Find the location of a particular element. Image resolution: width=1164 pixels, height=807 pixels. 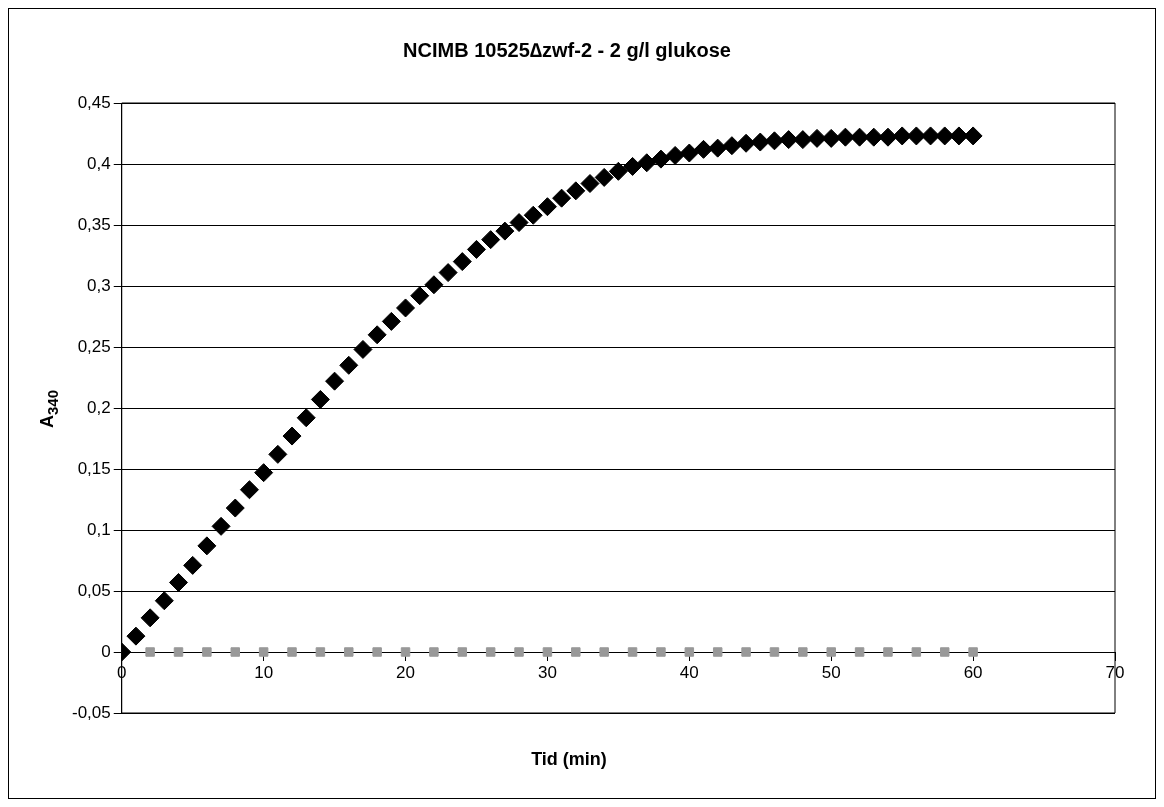

x-tick-label: 50 is located at coordinates (831, 672).